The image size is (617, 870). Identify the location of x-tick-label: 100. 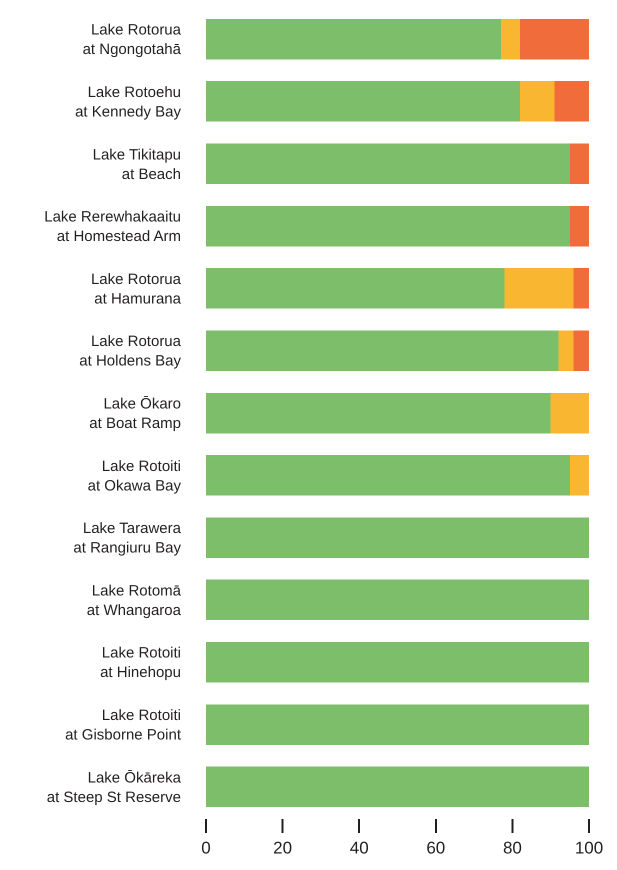
(589, 848).